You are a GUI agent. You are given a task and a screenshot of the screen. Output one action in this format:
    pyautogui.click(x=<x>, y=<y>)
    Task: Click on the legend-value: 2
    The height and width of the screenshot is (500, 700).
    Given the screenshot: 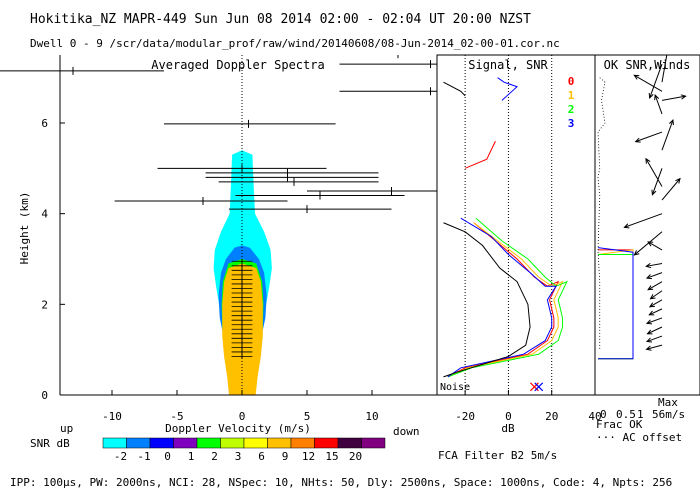 What is the action you would take?
    pyautogui.click(x=214, y=456)
    